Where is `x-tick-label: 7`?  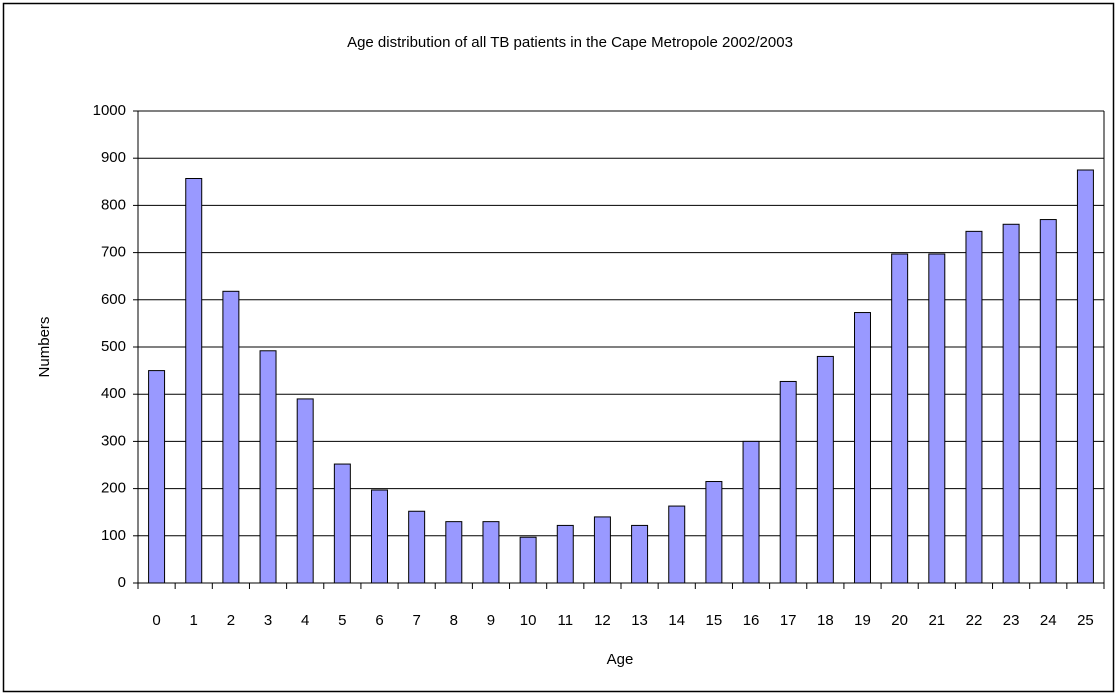 x-tick-label: 7 is located at coordinates (416, 620).